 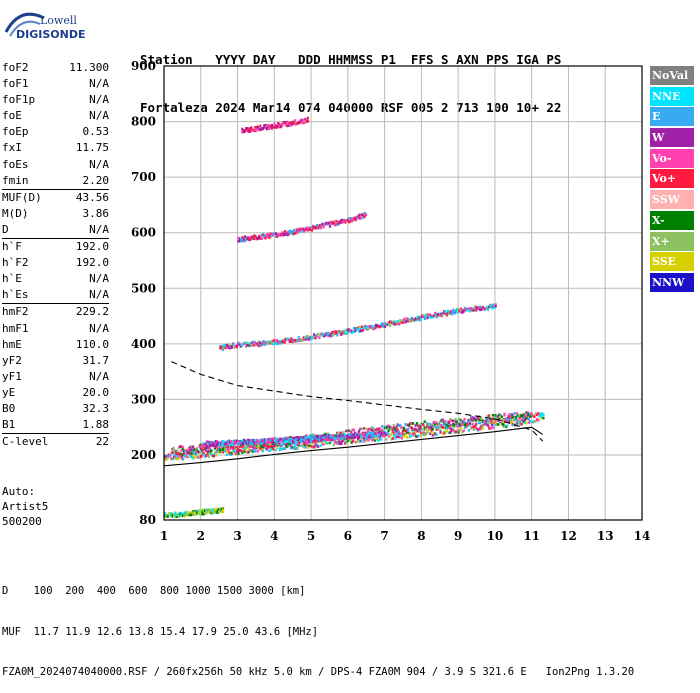 I want to click on param-name: hmF2, so click(x=15, y=312).